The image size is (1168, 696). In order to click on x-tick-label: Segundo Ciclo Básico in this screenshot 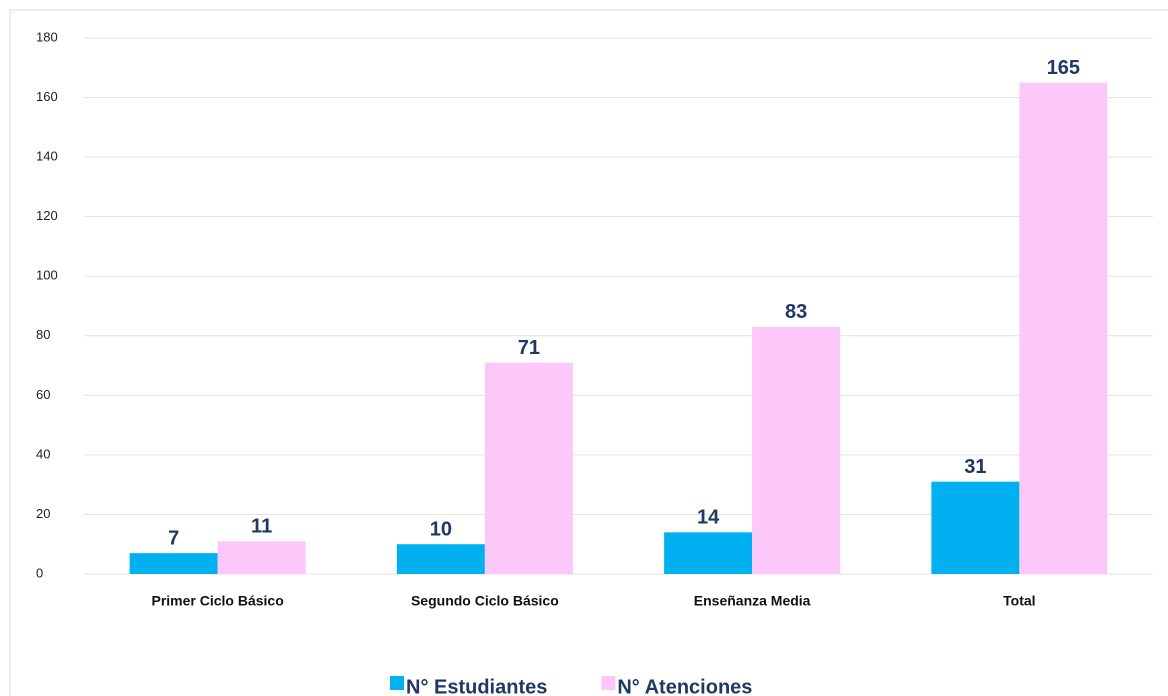, I will do `click(485, 601)`.